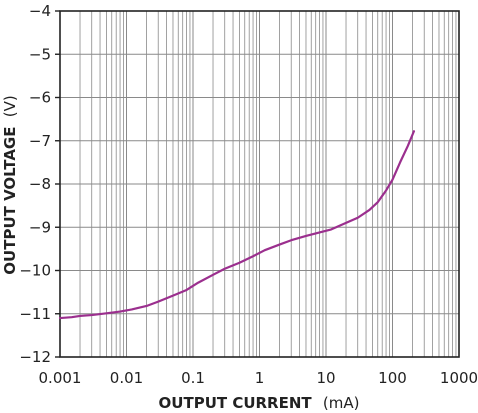 The width and height of the screenshot is (478, 413). I want to click on y-tick-labels: −4 −5 −6 −7 −8 −9 −10 −11 −12, so click(35, 184).